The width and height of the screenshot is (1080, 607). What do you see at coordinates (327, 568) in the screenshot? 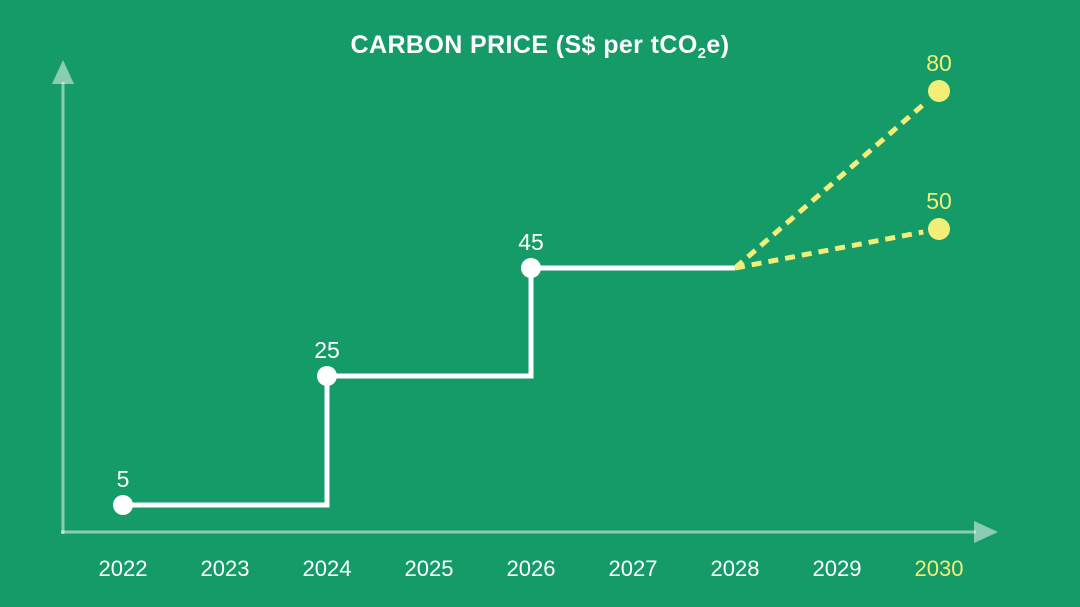
I see `x-tick-2024: 2024` at bounding box center [327, 568].